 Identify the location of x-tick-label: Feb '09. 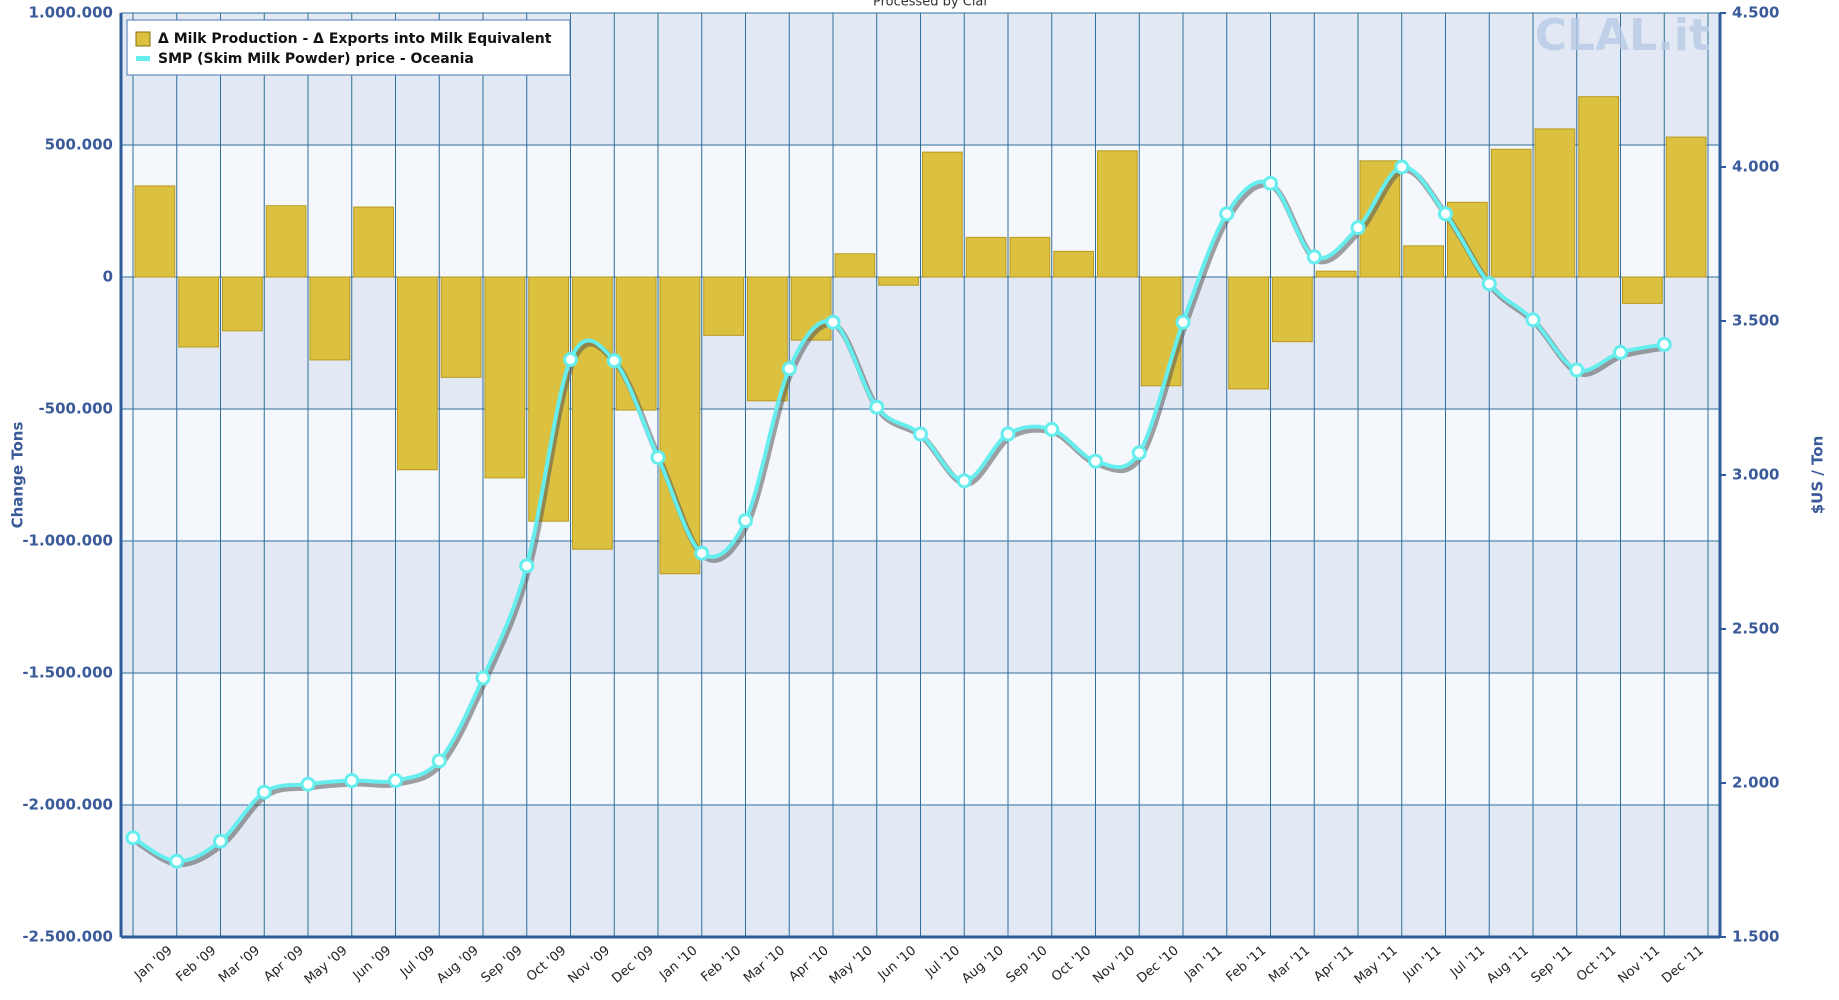
(196, 964).